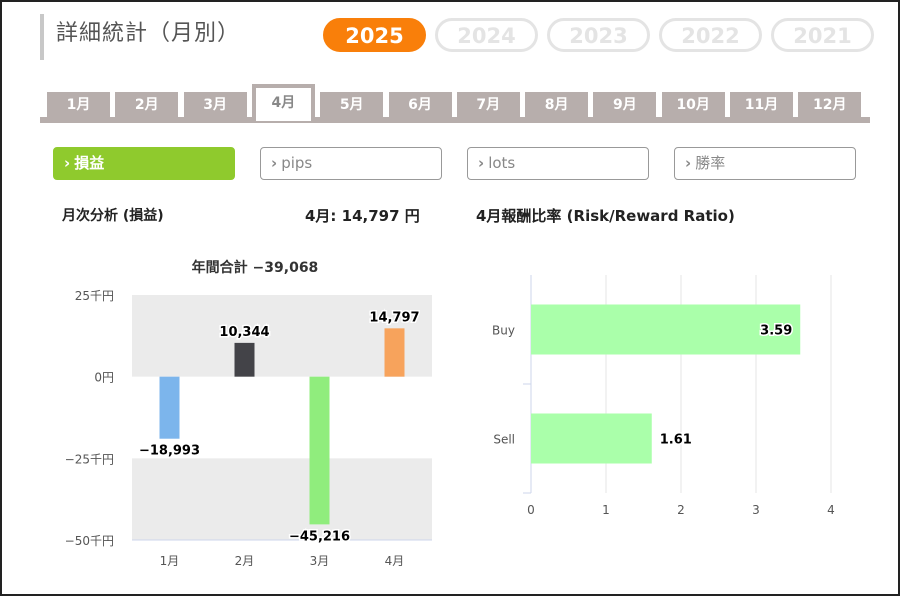 This screenshot has height=596, width=900. What do you see at coordinates (297, 163) in the screenshot?
I see `metric-label: pips` at bounding box center [297, 163].